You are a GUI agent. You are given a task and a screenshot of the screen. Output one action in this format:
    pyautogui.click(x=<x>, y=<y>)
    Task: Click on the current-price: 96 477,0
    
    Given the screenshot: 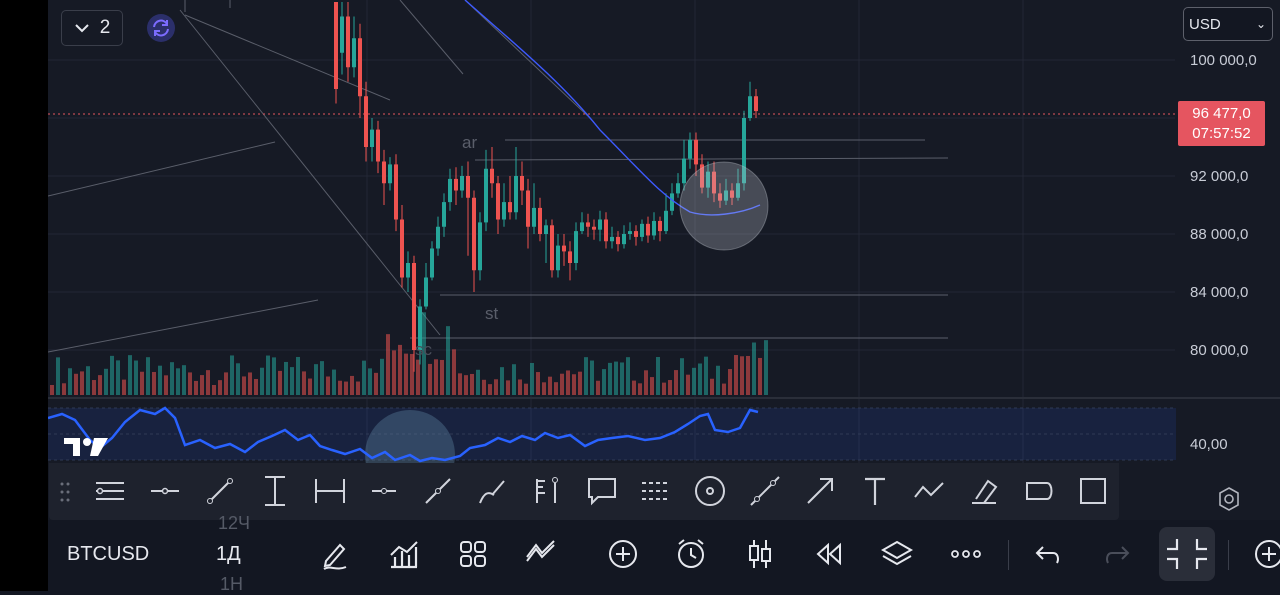 What is the action you would take?
    pyautogui.click(x=1221, y=113)
    